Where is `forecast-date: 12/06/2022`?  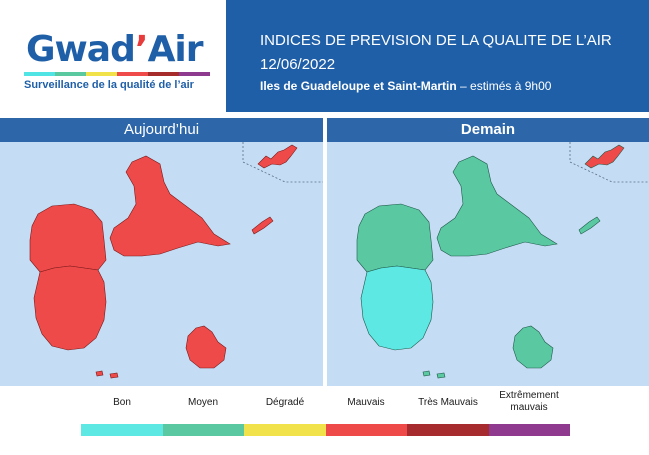 forecast-date: 12/06/2022 is located at coordinates (298, 64).